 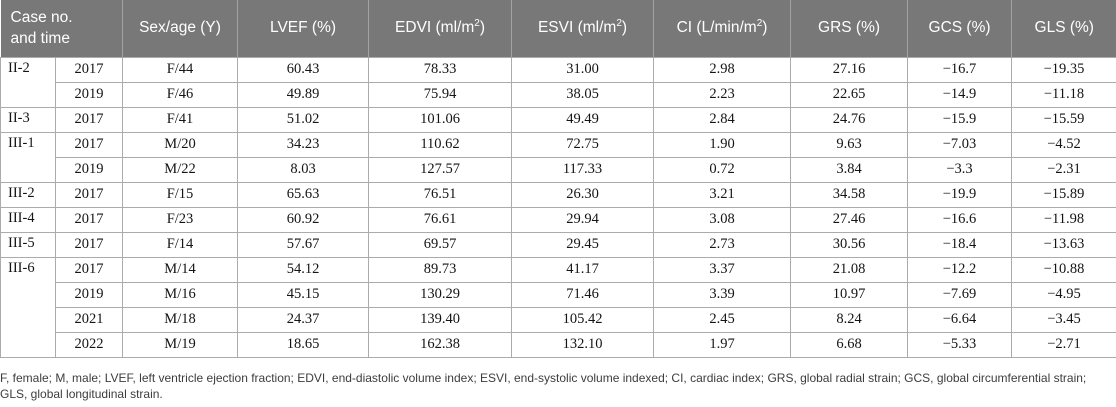 What do you see at coordinates (849, 119) in the screenshot?
I see `cell-grs: 24.76` at bounding box center [849, 119].